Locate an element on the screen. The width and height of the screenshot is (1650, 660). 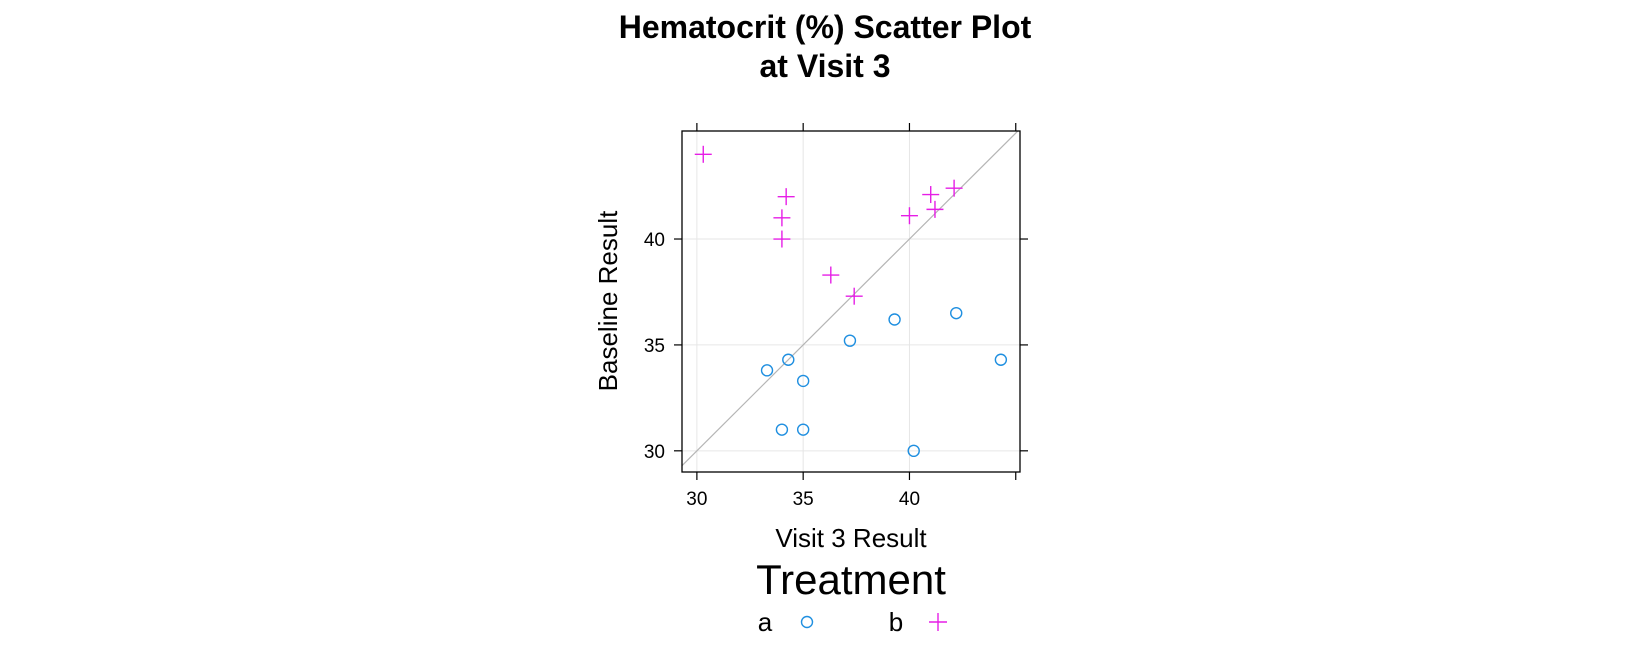
x-axis-label: Visit 3 Result is located at coordinates (851, 538).